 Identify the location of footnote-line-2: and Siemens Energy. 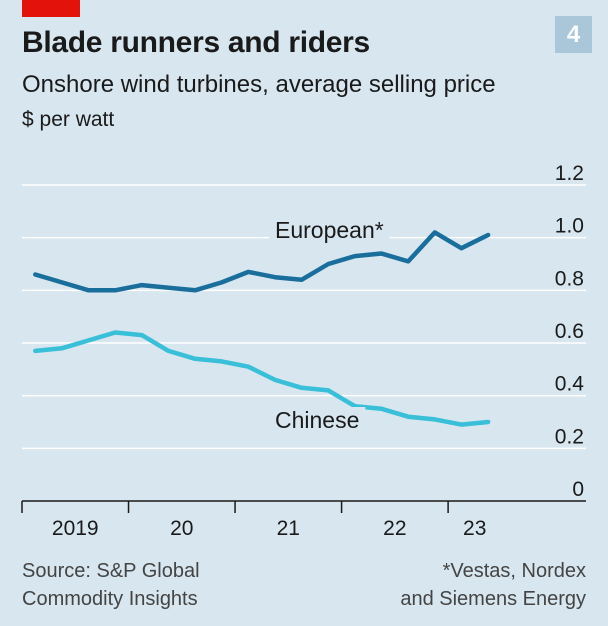
(493, 599).